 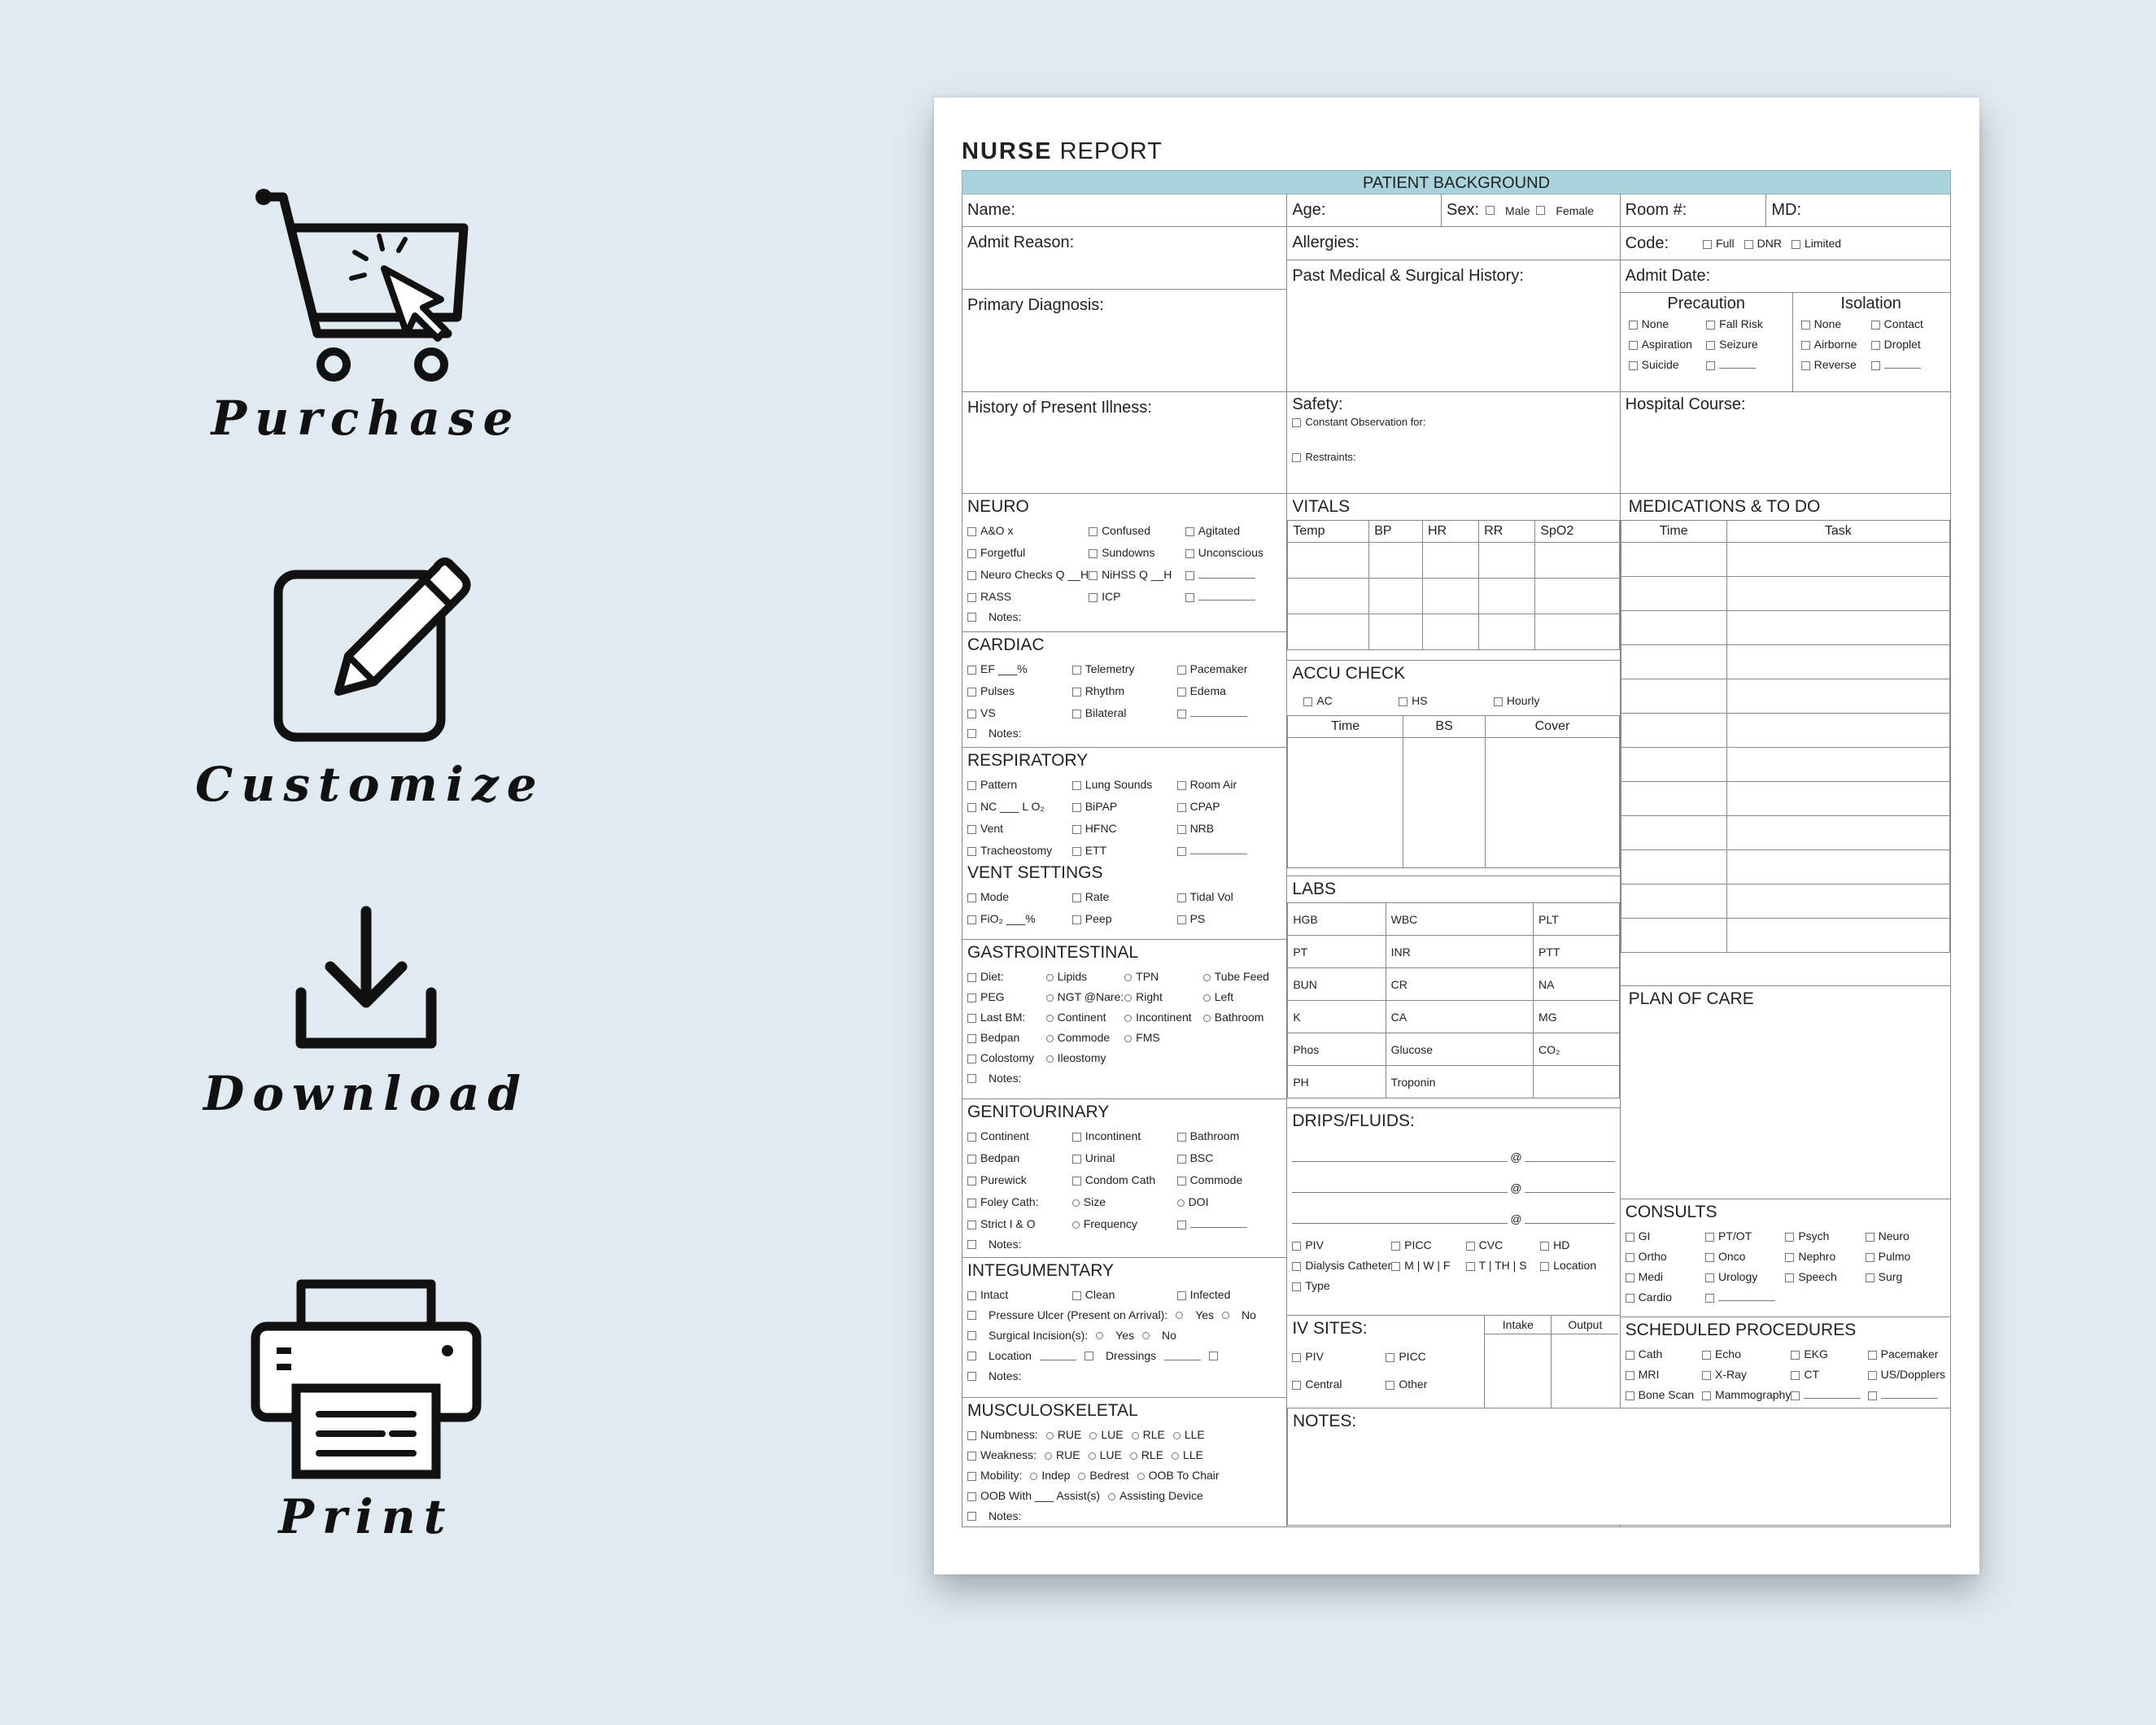 What do you see at coordinates (1124, 851) in the screenshot?
I see `checkbox-item: ETT` at bounding box center [1124, 851].